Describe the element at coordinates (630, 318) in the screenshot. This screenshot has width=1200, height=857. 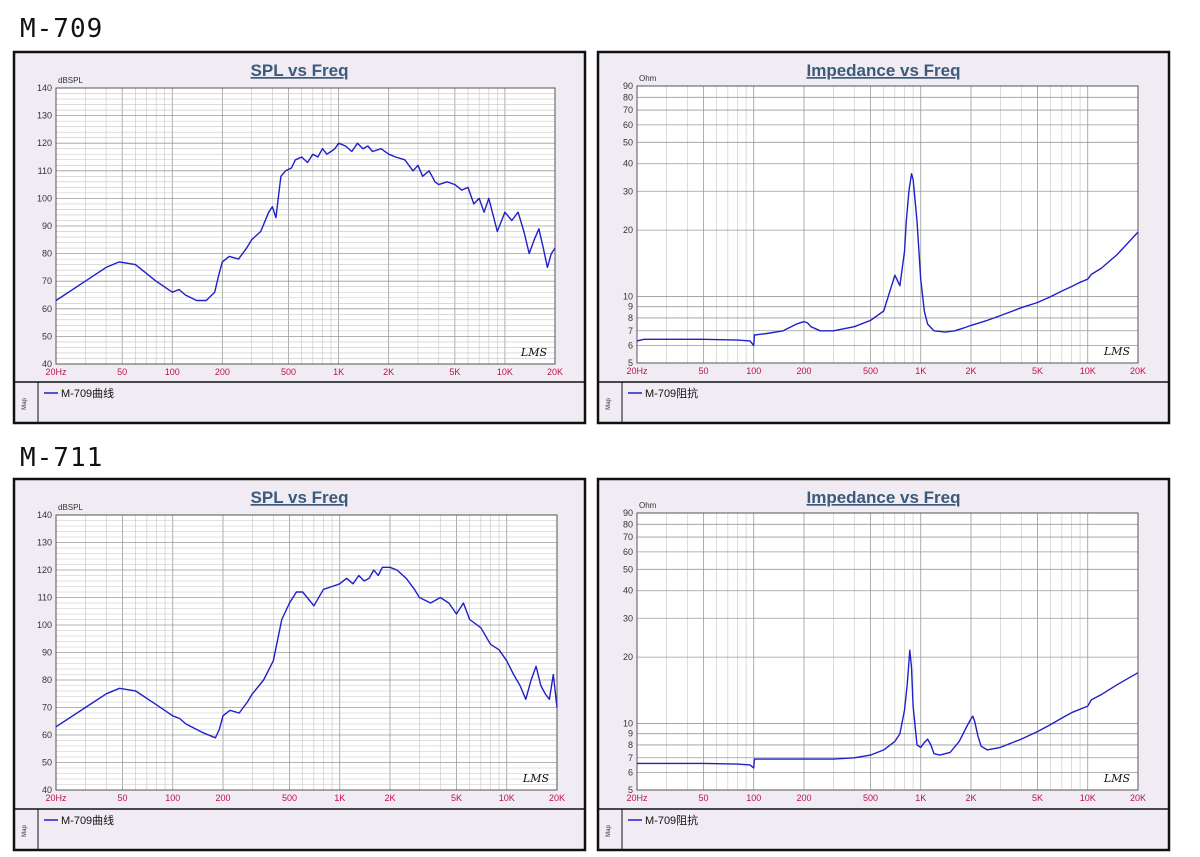
I see `y-tick-label: 8` at that location.